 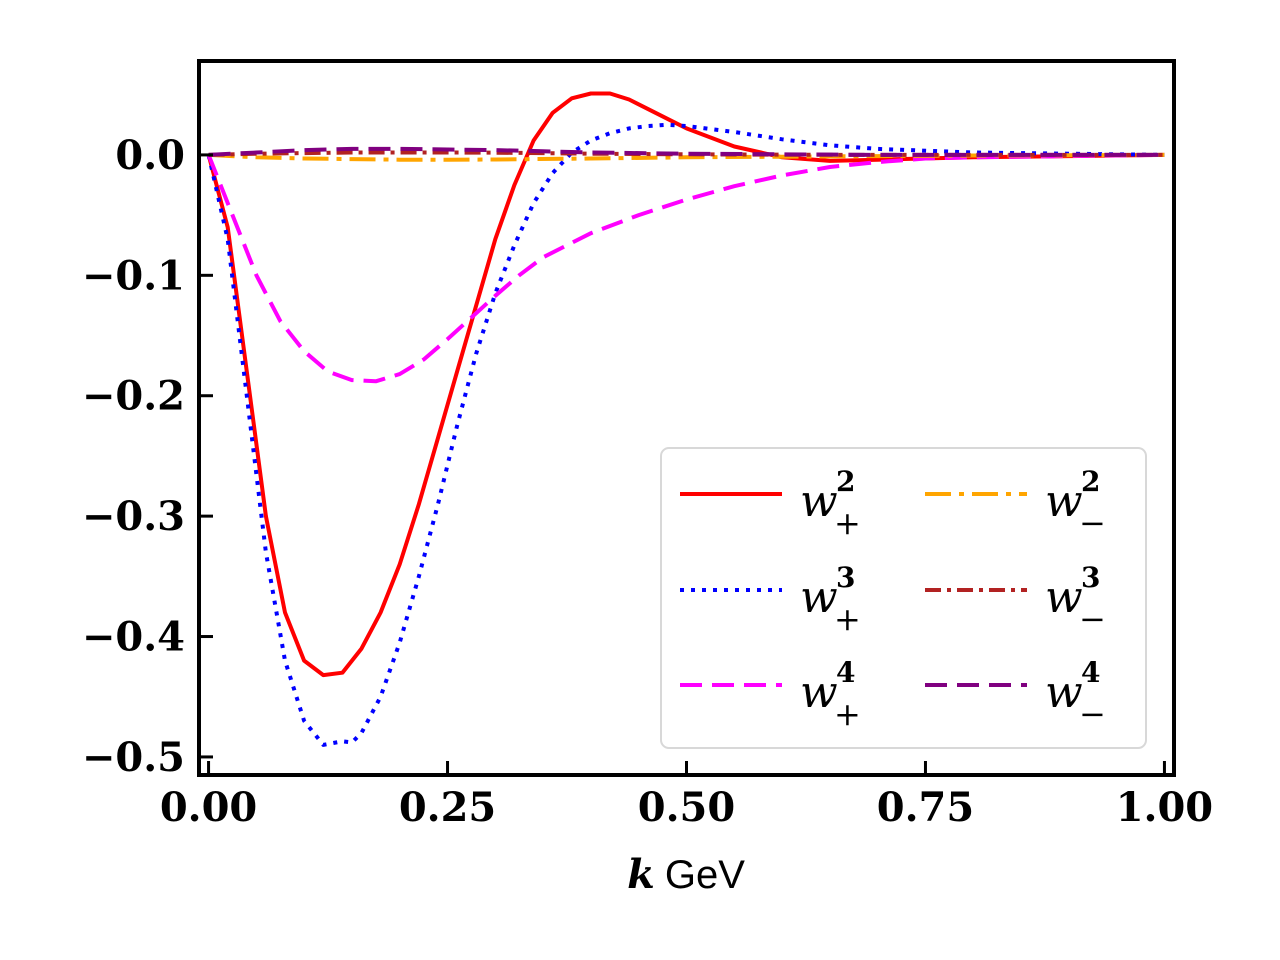 I want to click on legend-label-sup-1: 3, so click(x=845, y=577).